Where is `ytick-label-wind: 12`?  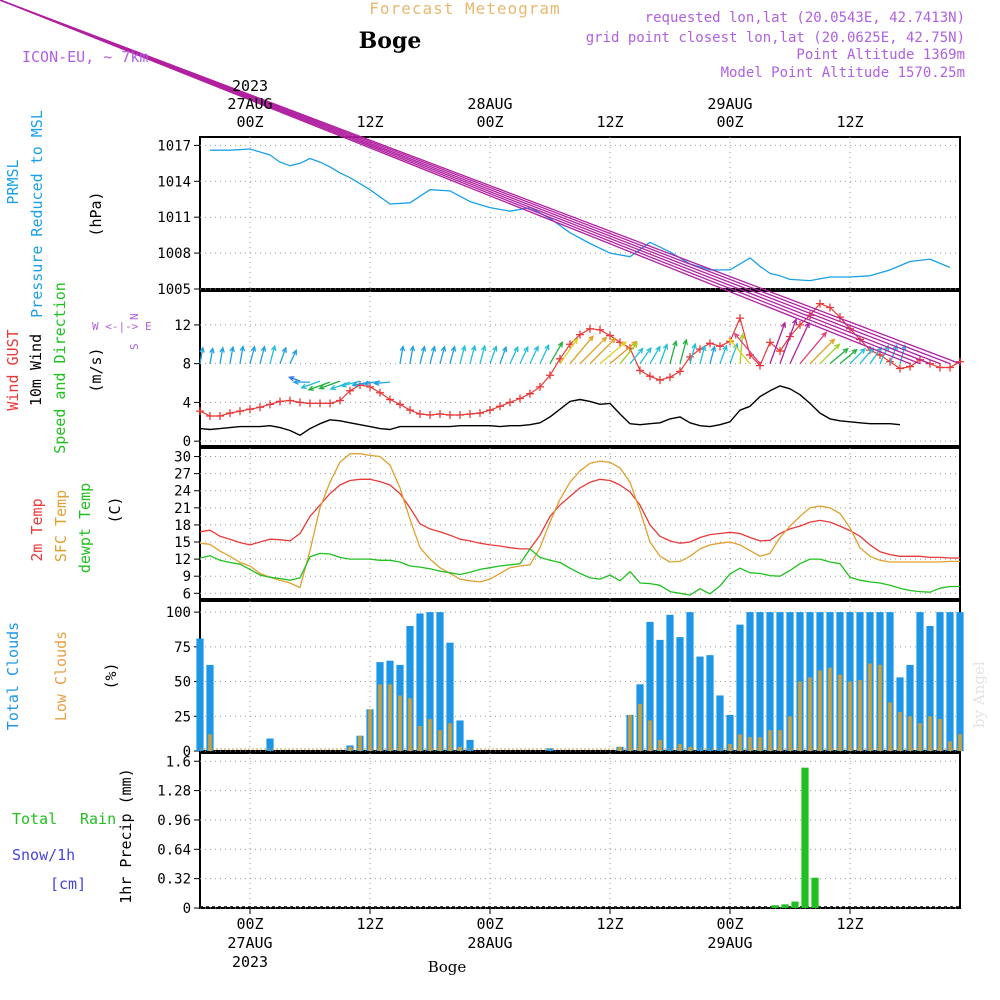 ytick-label-wind: 12 is located at coordinates (182, 326).